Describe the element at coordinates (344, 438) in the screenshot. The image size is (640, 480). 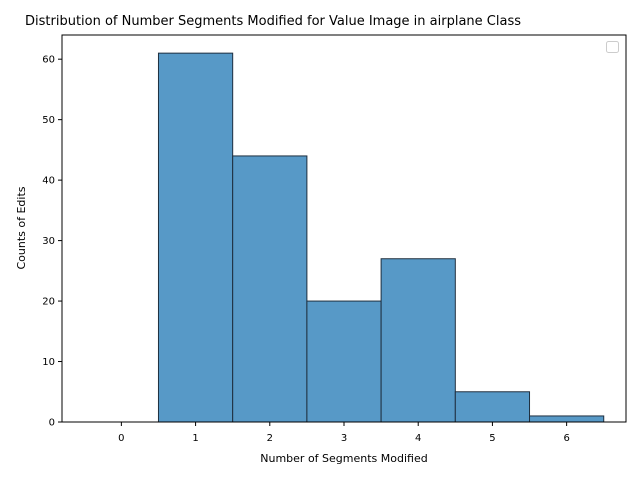
I see `x-tick-label-3: 3` at that location.